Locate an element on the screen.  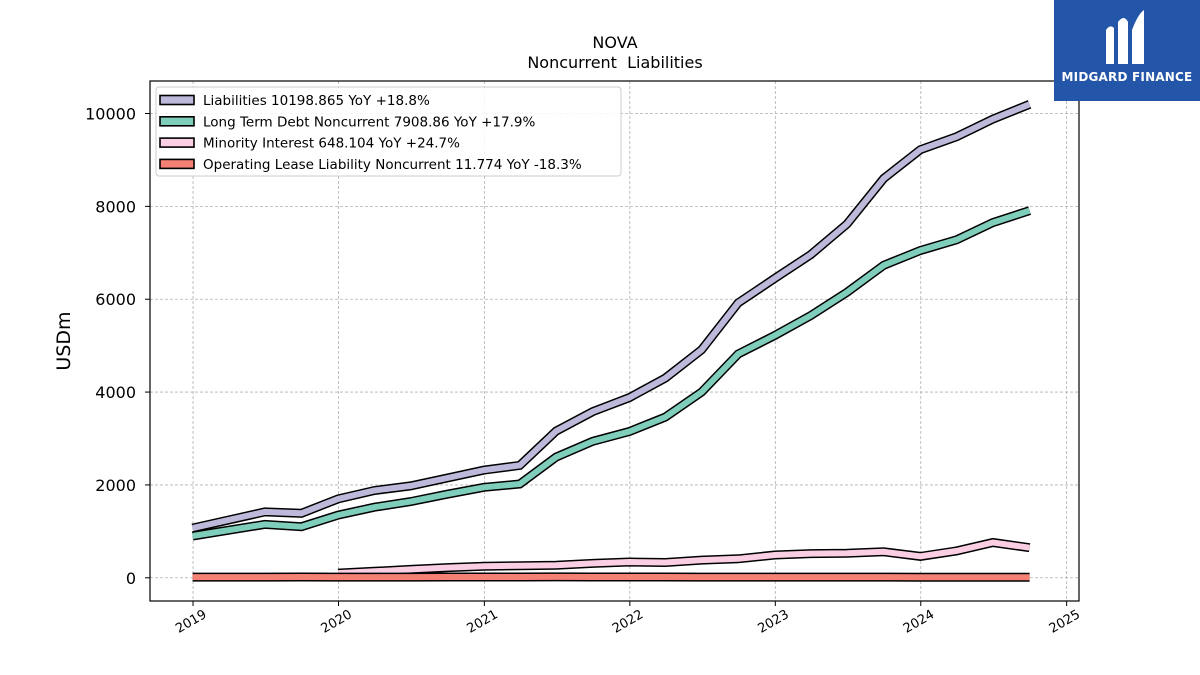
legend-label: Liabilities 10198.865 YoY +18.8% is located at coordinates (316, 101).